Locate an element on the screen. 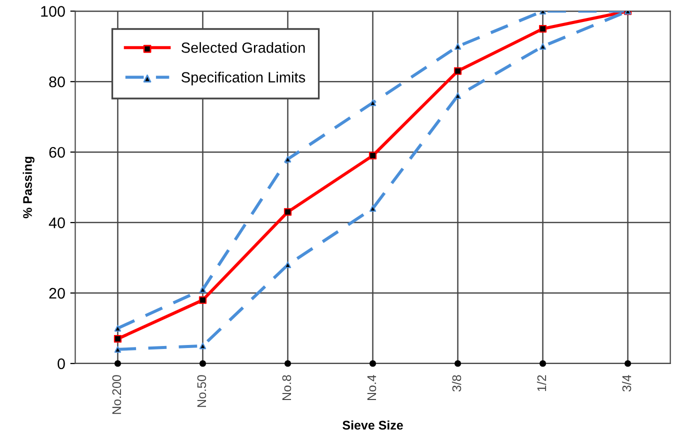  x-tick-label: 3/8 is located at coordinates (457, 383).